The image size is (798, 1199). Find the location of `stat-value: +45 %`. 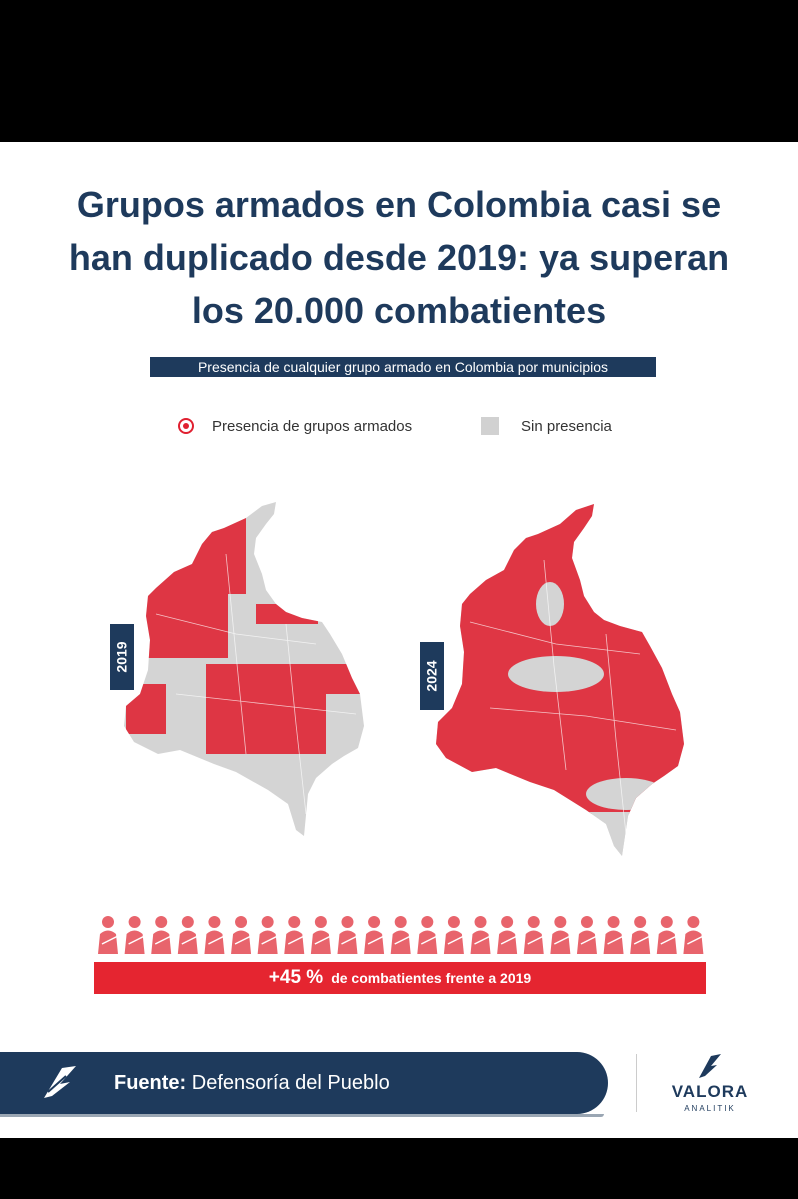

stat-value: +45 % is located at coordinates (296, 977).